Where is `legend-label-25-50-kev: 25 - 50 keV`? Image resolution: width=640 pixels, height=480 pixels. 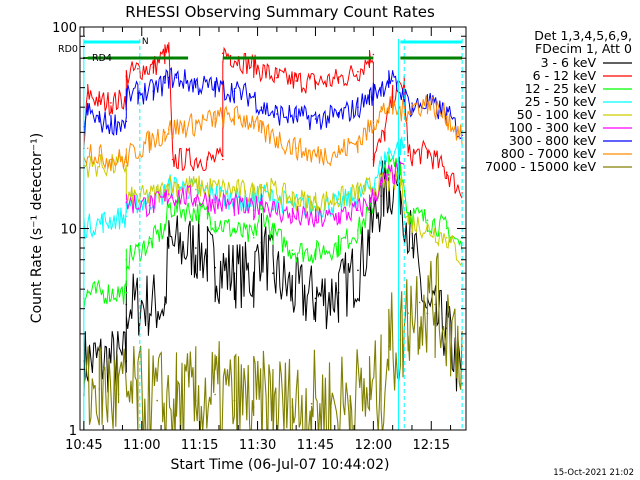
legend-label-25-50-kev: 25 - 50 keV is located at coordinates (561, 101).